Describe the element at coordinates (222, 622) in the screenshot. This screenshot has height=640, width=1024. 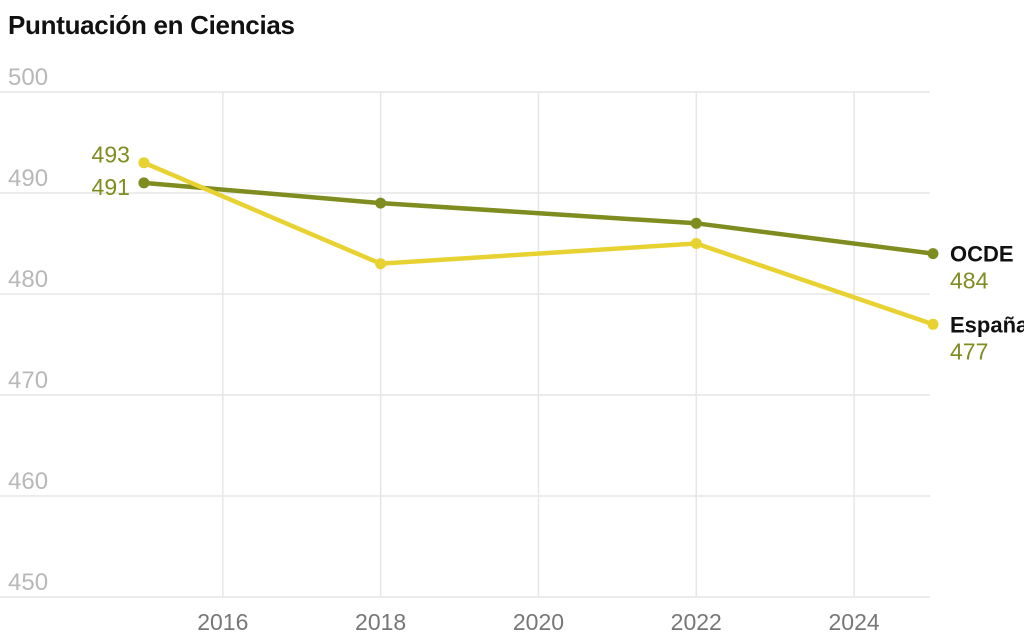
I see `x-tick-label-2016: 2016` at that location.